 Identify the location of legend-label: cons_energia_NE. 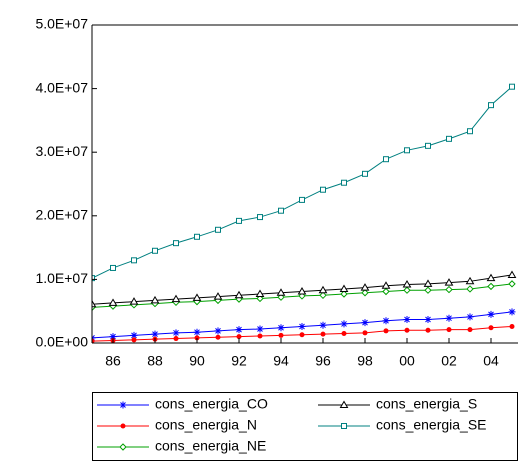
(210, 446).